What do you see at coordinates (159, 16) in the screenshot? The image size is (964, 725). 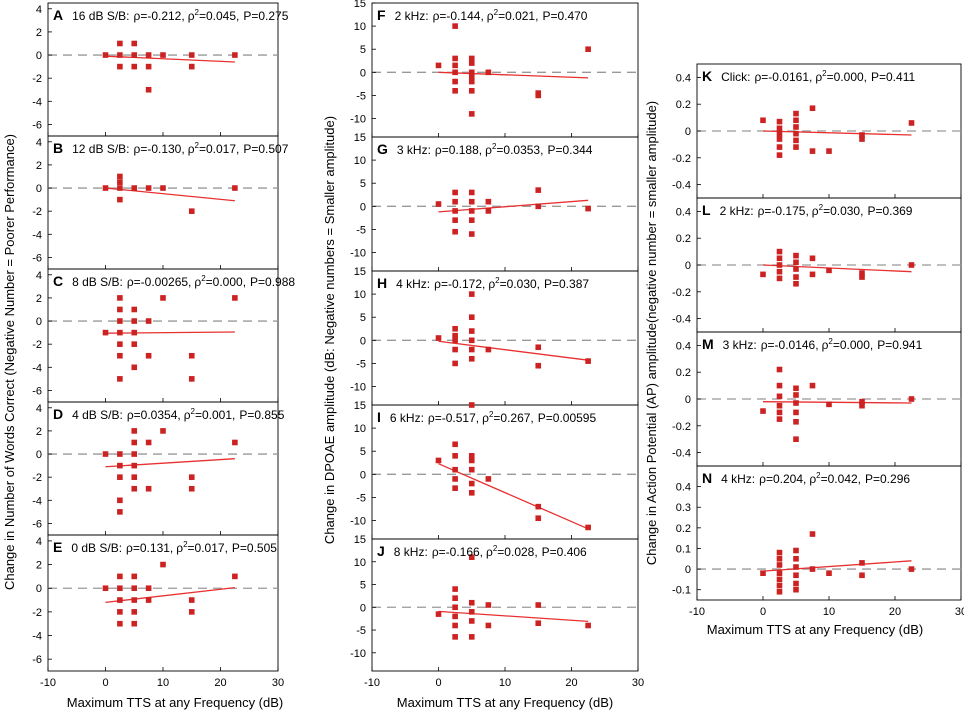 I see `panel-rho: ρ=-0.212,` at bounding box center [159, 16].